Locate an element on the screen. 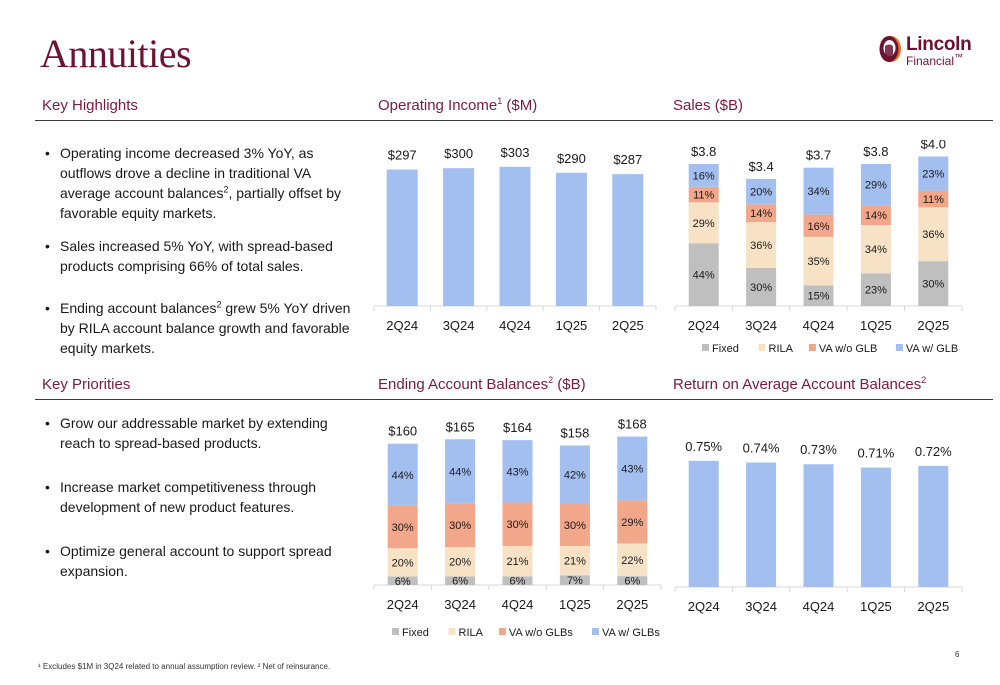 The height and width of the screenshot is (685, 1000). total-label: $160 is located at coordinates (402, 431).